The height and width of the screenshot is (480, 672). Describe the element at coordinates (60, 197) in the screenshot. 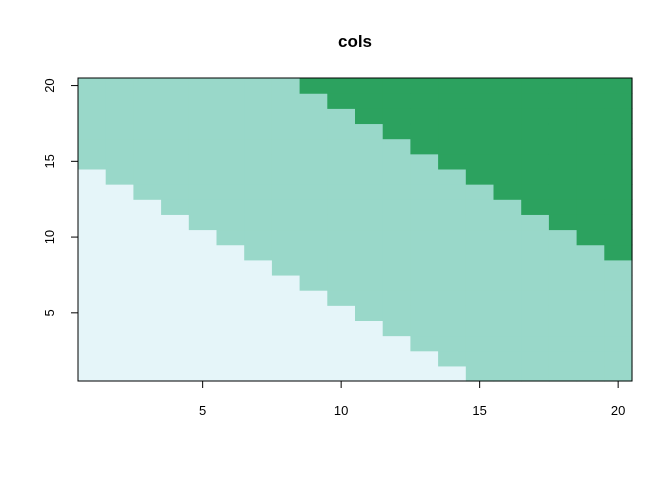

I see `y-axis: 5 10 15 20` at that location.